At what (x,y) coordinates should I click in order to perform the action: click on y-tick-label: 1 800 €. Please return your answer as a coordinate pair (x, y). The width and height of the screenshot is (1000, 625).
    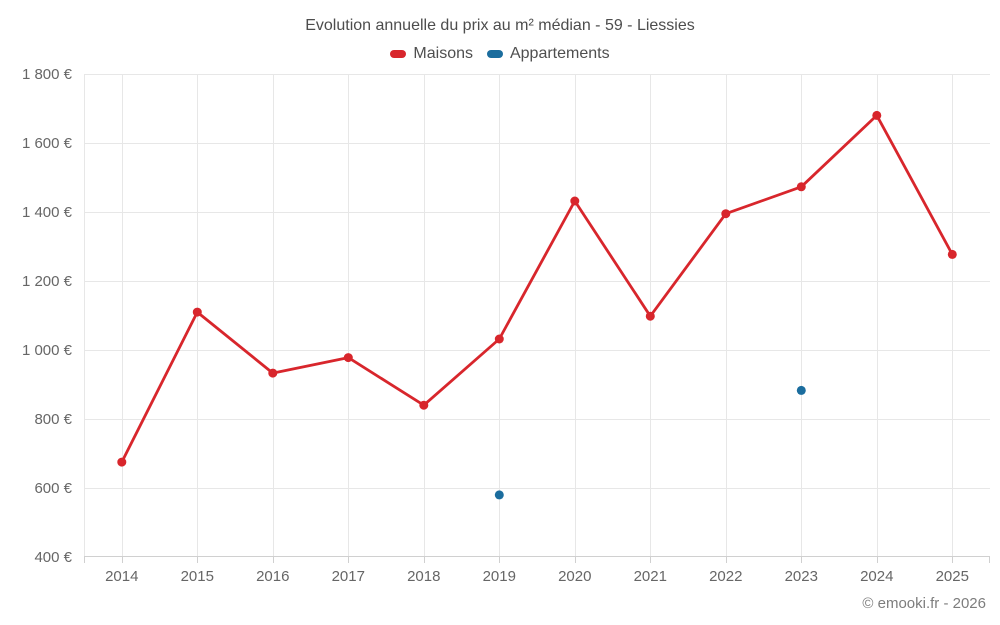
    Looking at the image, I should click on (46, 74).